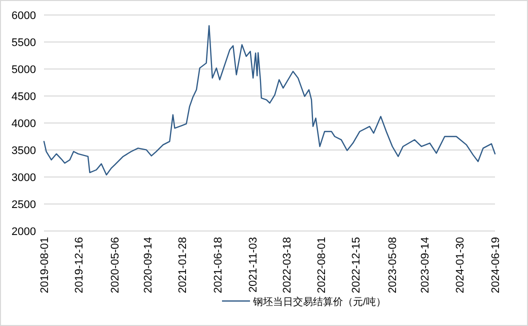 The width and height of the screenshot is (528, 326). I want to click on x-tick-label: 2020-05-06, so click(116, 265).